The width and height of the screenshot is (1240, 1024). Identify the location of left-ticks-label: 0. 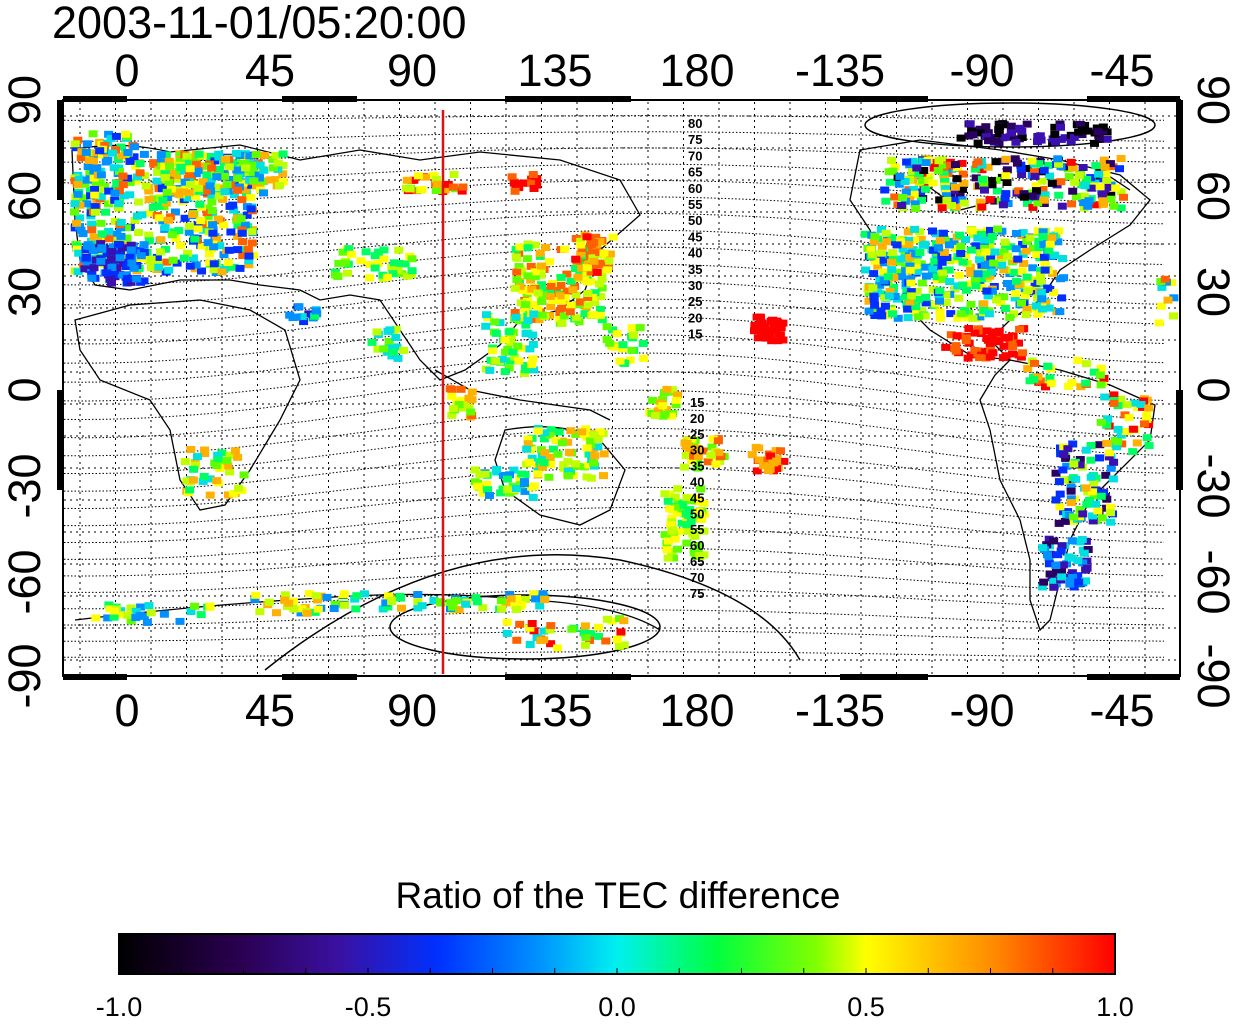
(25, 389).